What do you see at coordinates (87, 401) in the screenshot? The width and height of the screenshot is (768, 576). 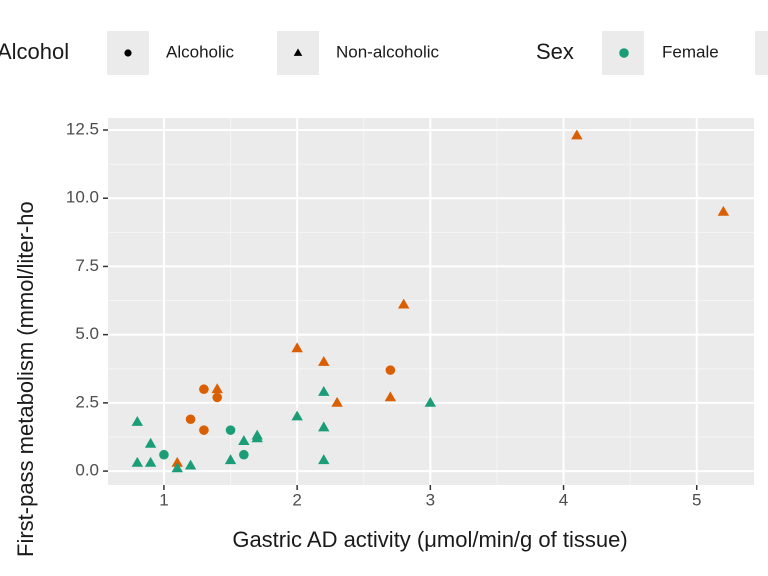 I see `y-tick-label: 2.5` at bounding box center [87, 401].